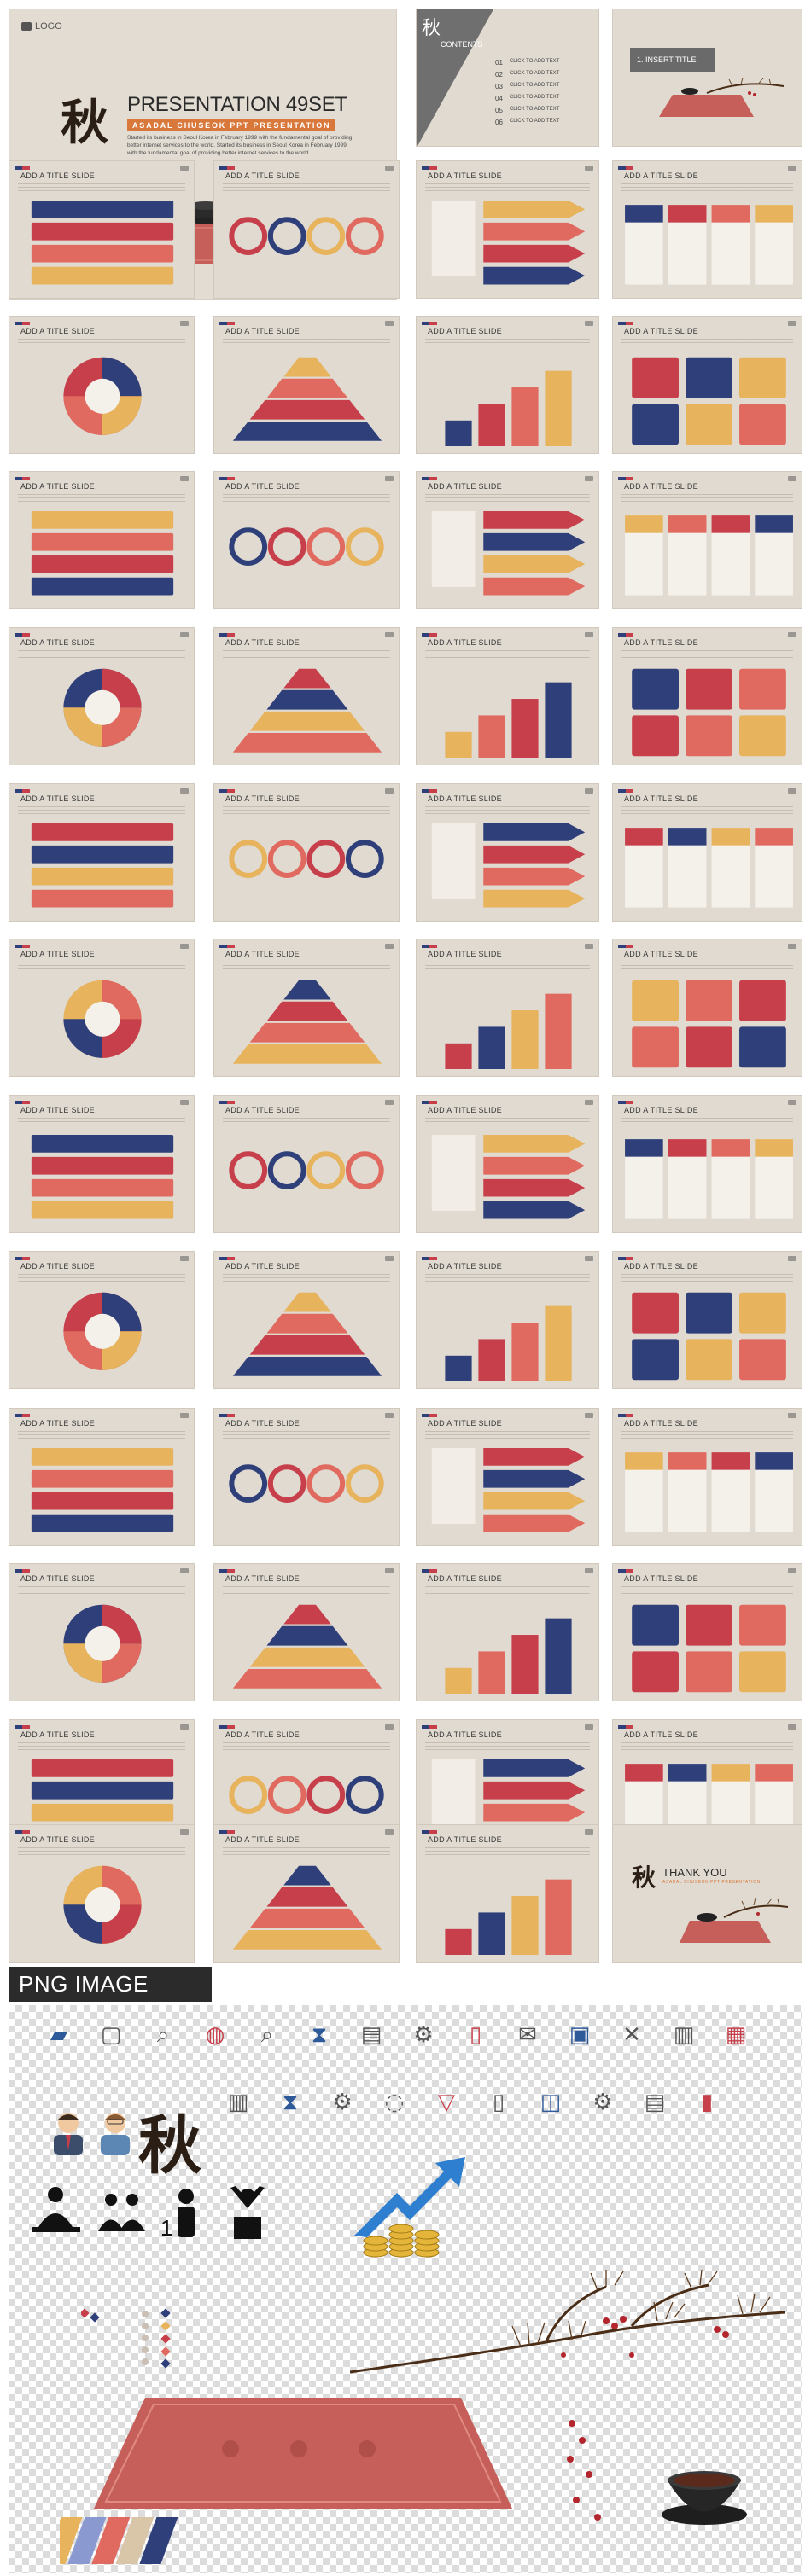  What do you see at coordinates (527, 75) in the screenshot?
I see `contents-item: 02 CLICK TO ADD TEXT` at bounding box center [527, 75].